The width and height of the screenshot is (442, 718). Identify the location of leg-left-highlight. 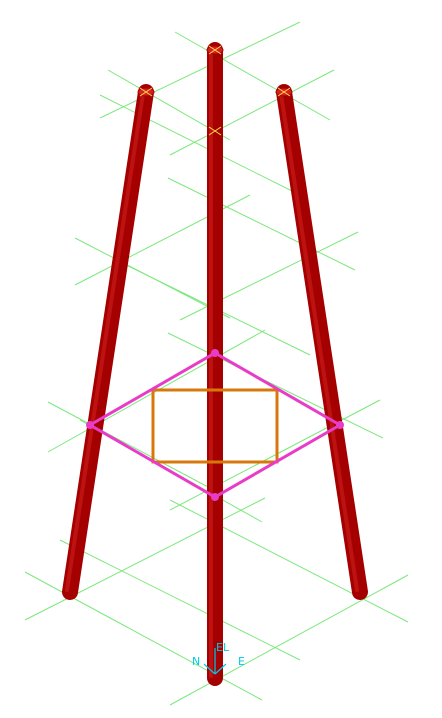
(105, 342).